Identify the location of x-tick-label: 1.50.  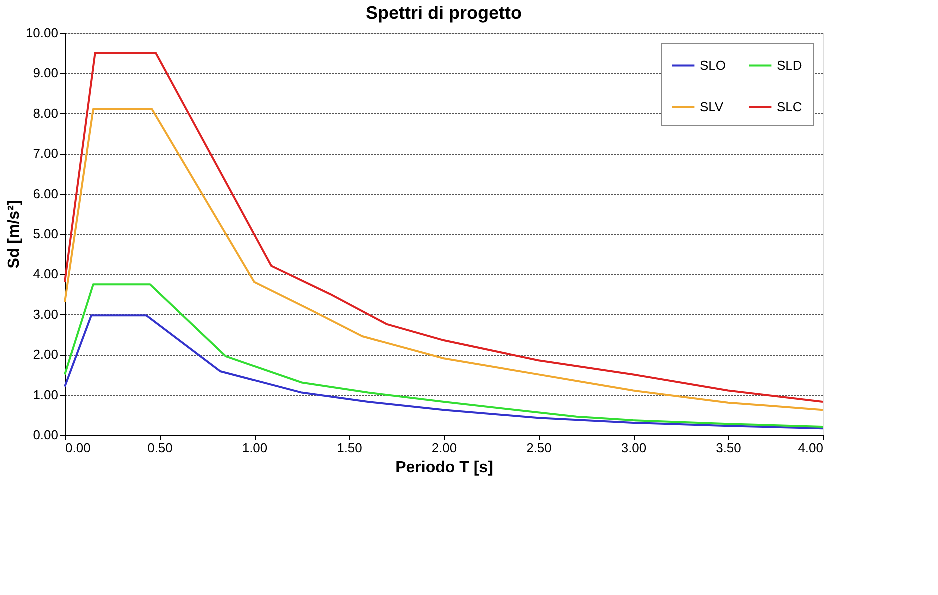
(349, 448).